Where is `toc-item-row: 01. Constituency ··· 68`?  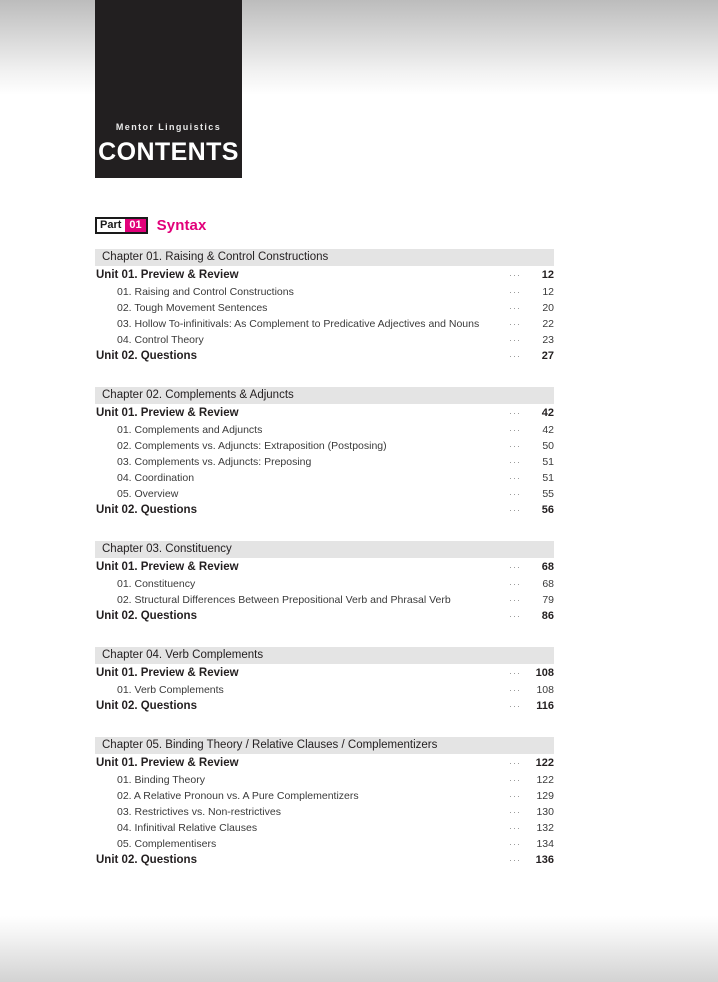
toc-item-row: 01. Constituency ··· 68 is located at coordinates (324, 586).